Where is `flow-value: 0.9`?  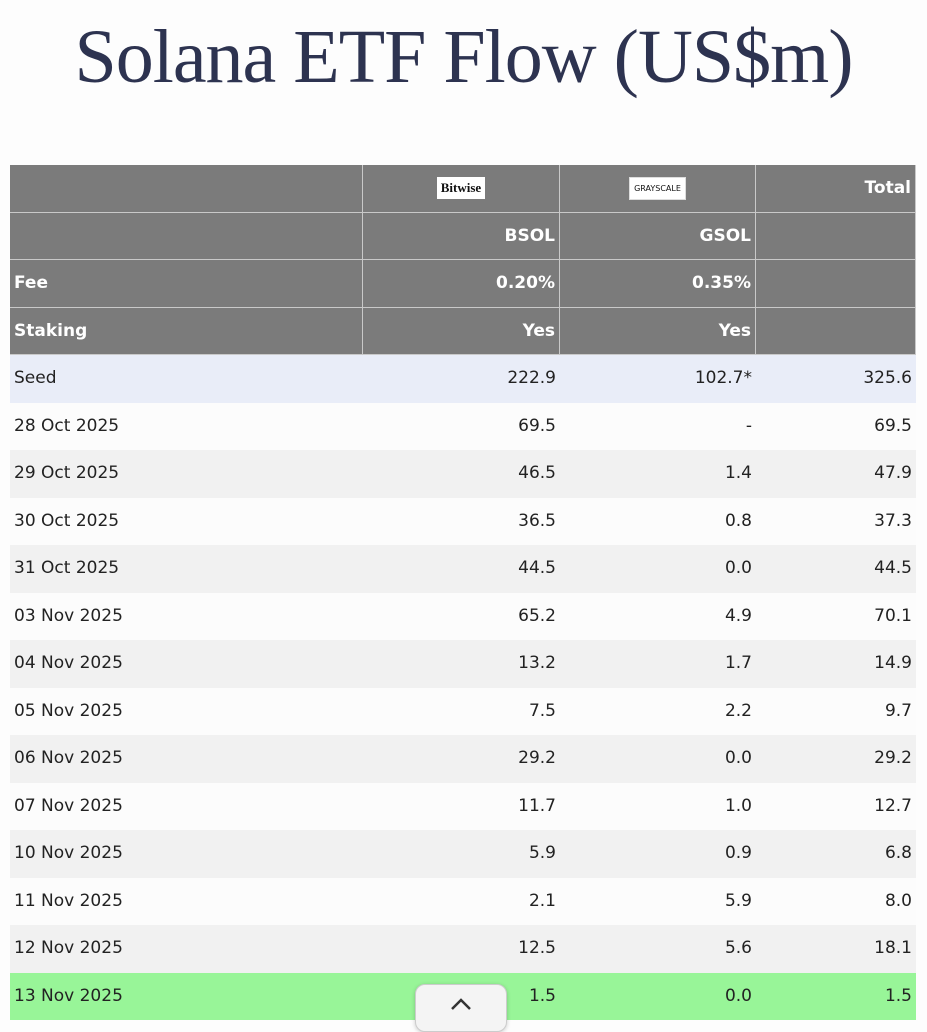
flow-value: 0.9 is located at coordinates (658, 854).